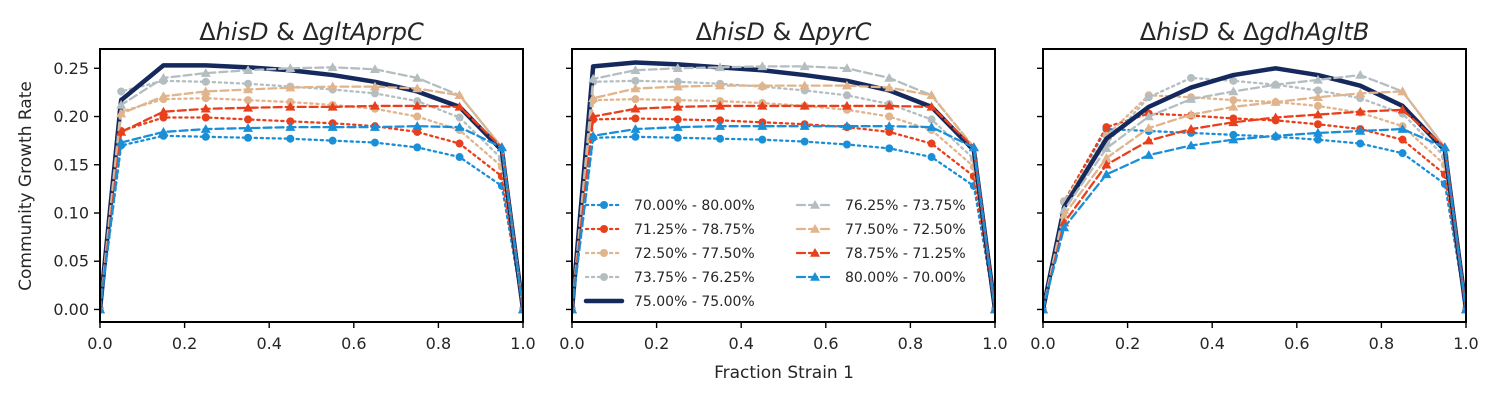 Image resolution: width=1500 pixels, height=400 pixels. I want to click on legend-label: 70.00% - 80.00%, so click(694, 206).